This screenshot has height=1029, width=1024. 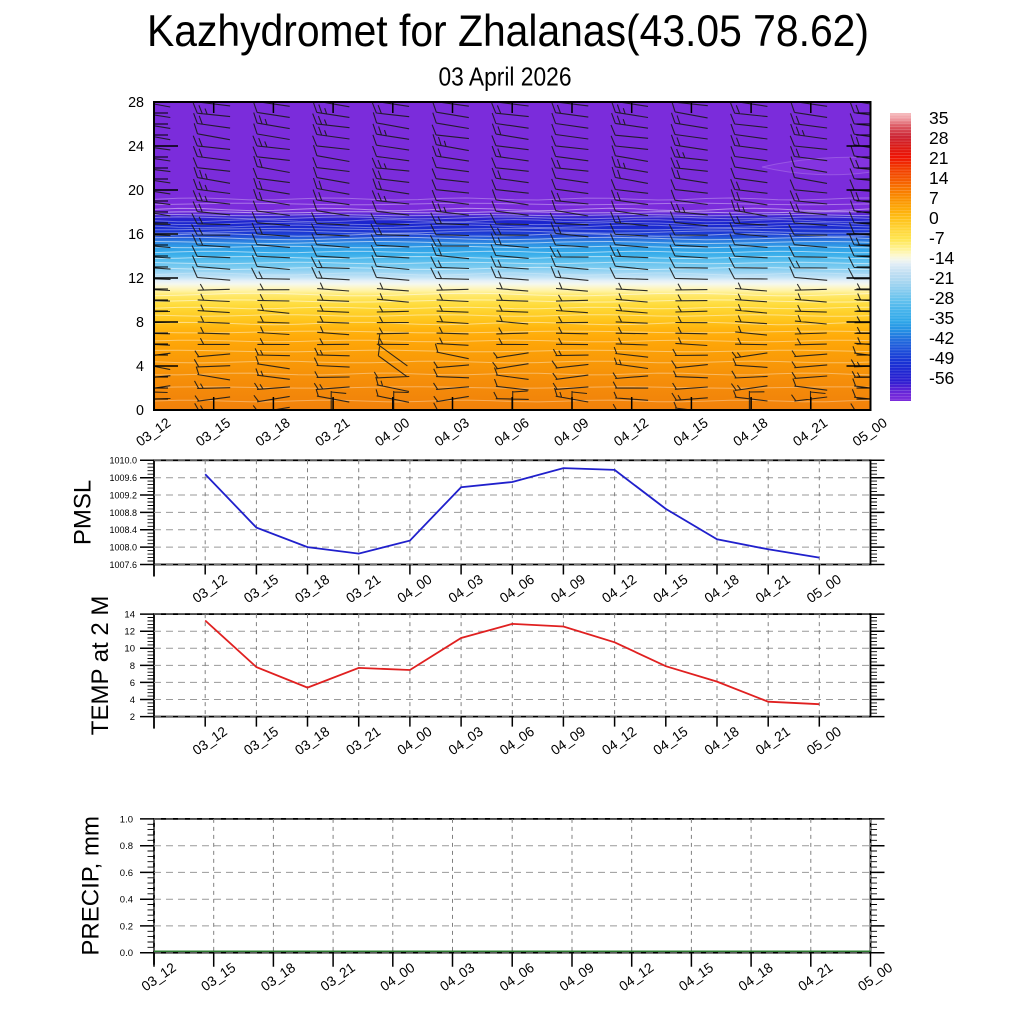 What do you see at coordinates (132, 717) in the screenshot?
I see `svg-text: 2` at bounding box center [132, 717].